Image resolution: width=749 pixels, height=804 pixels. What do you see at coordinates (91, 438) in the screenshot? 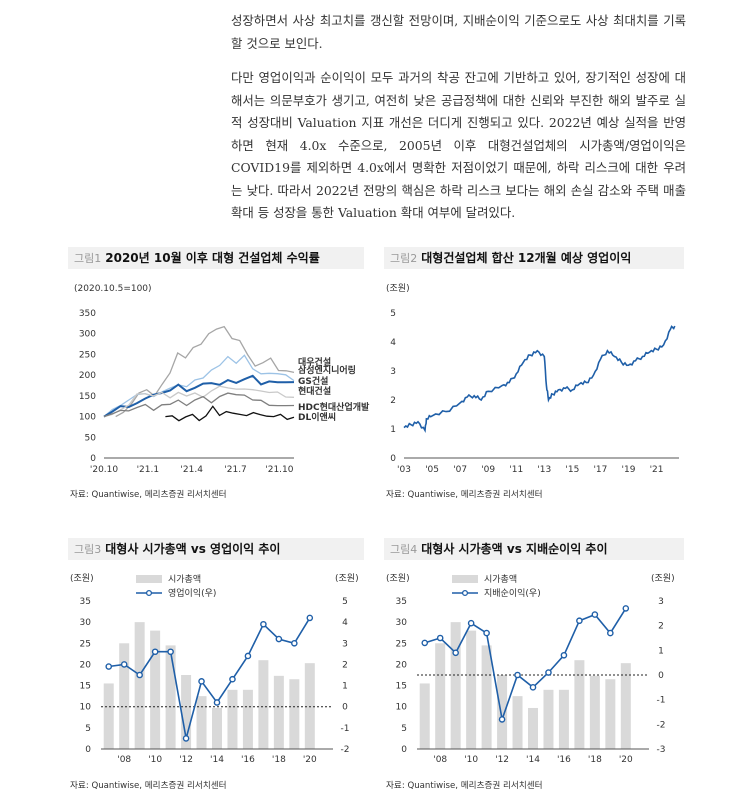
I see `y-tick-label: 50` at bounding box center [91, 438].